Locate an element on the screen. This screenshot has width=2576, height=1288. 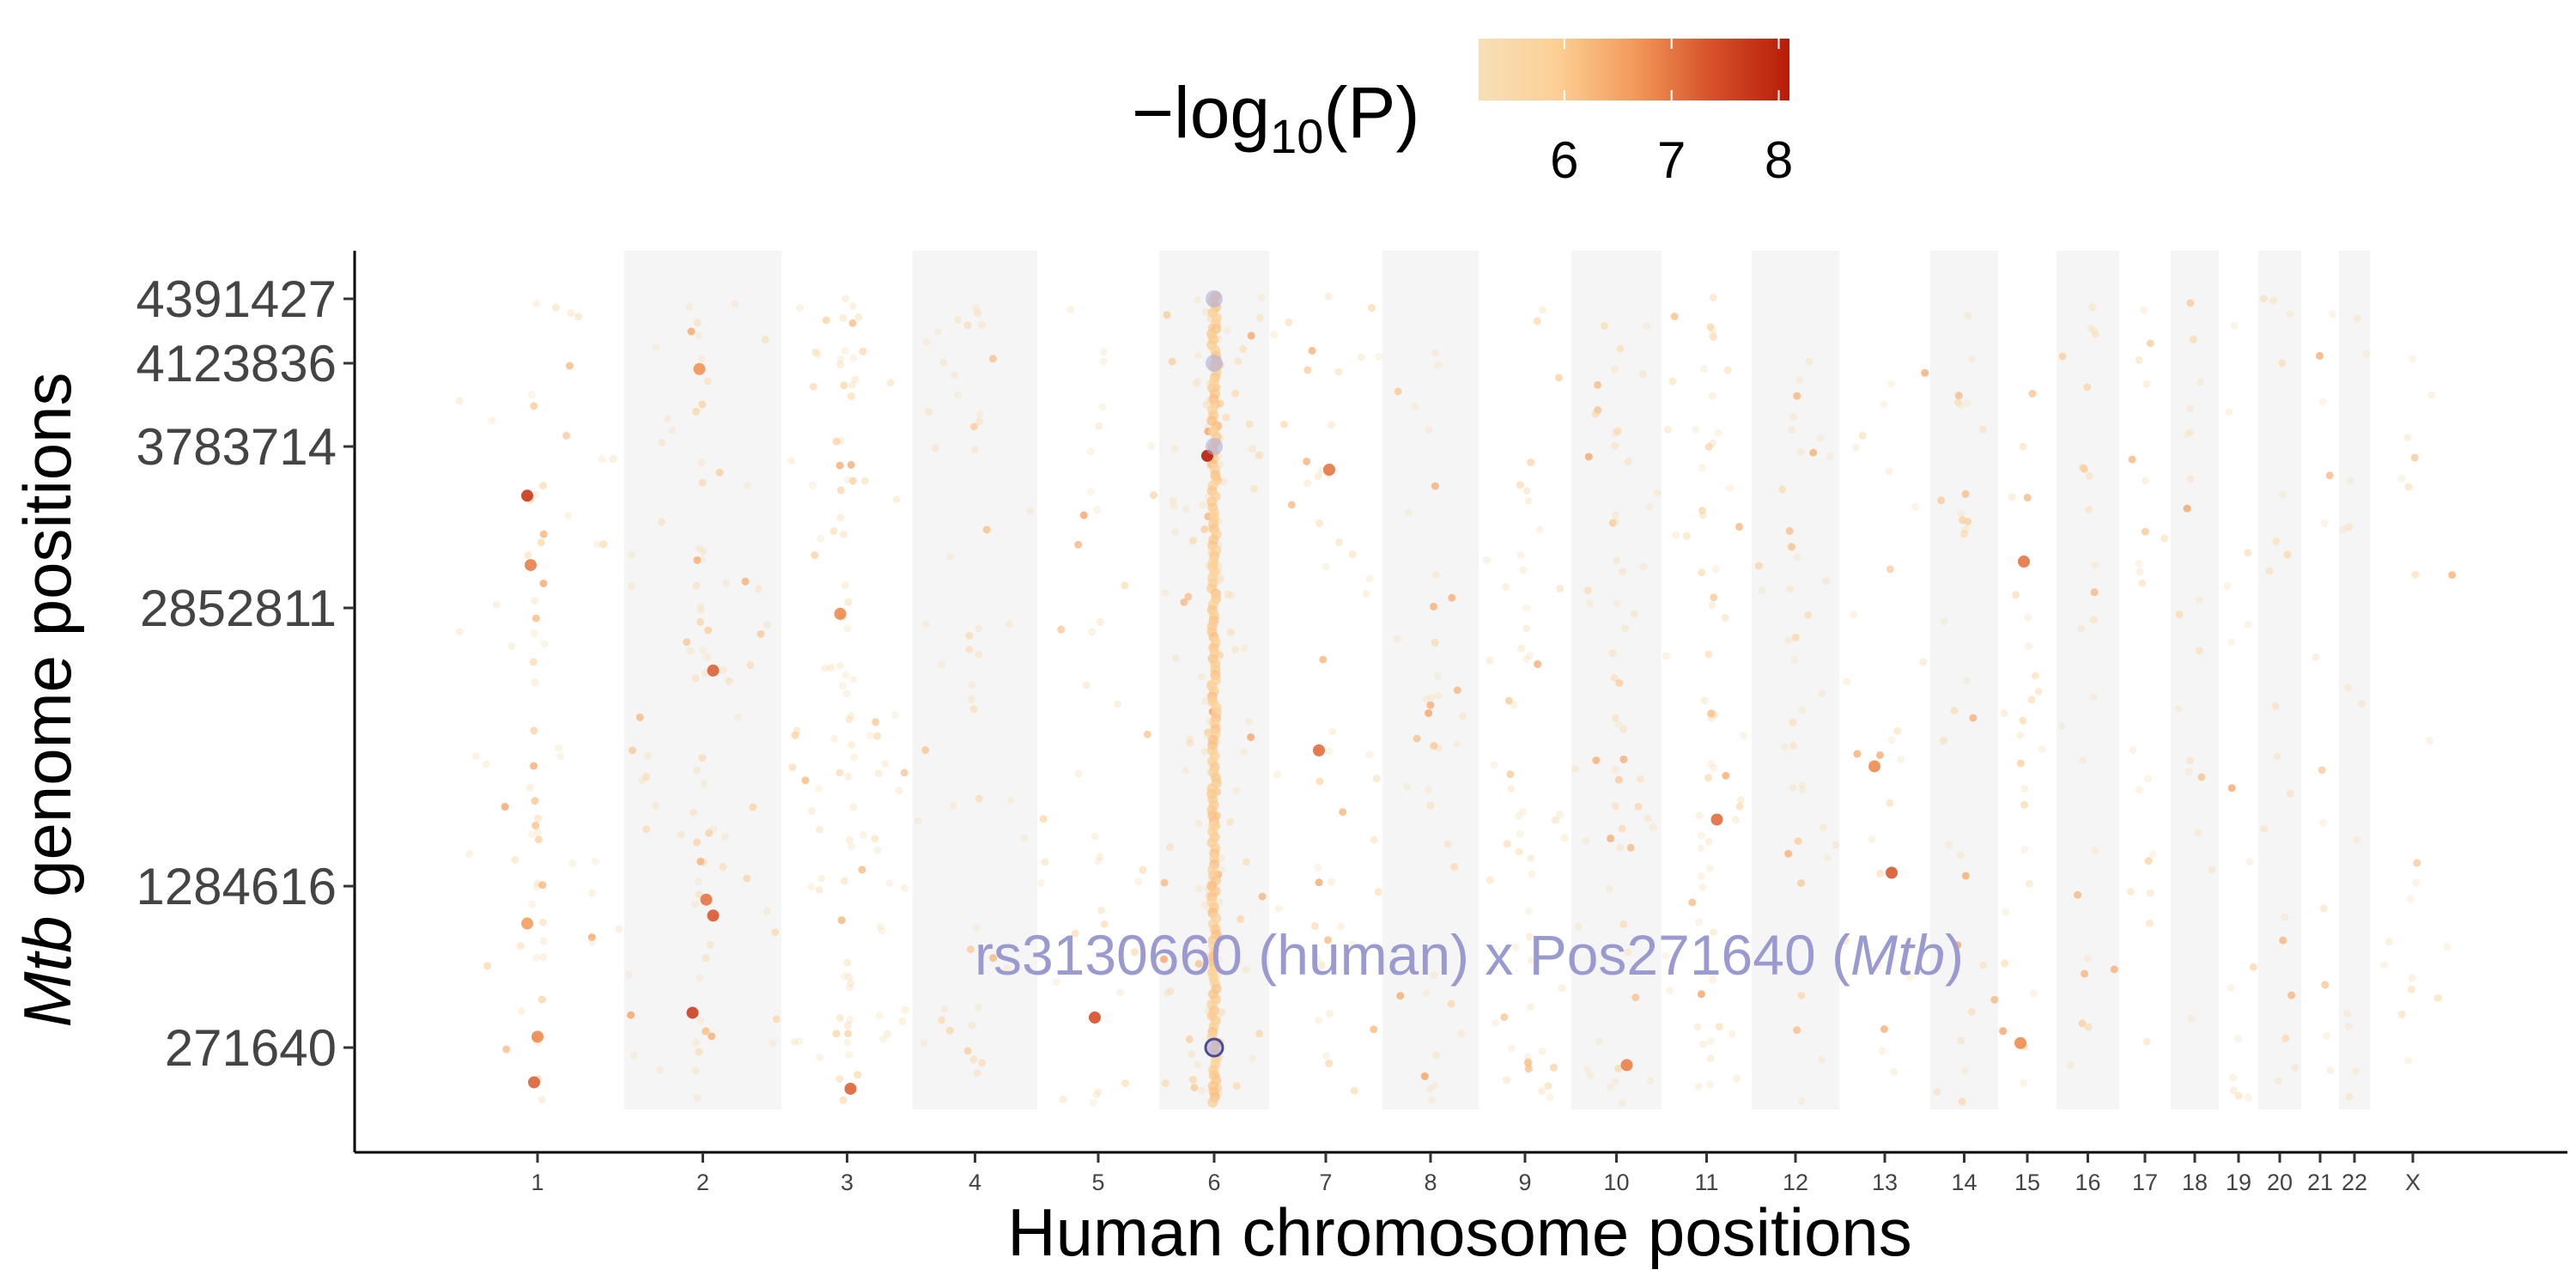
x-tick-label: 22 is located at coordinates (2354, 1182).